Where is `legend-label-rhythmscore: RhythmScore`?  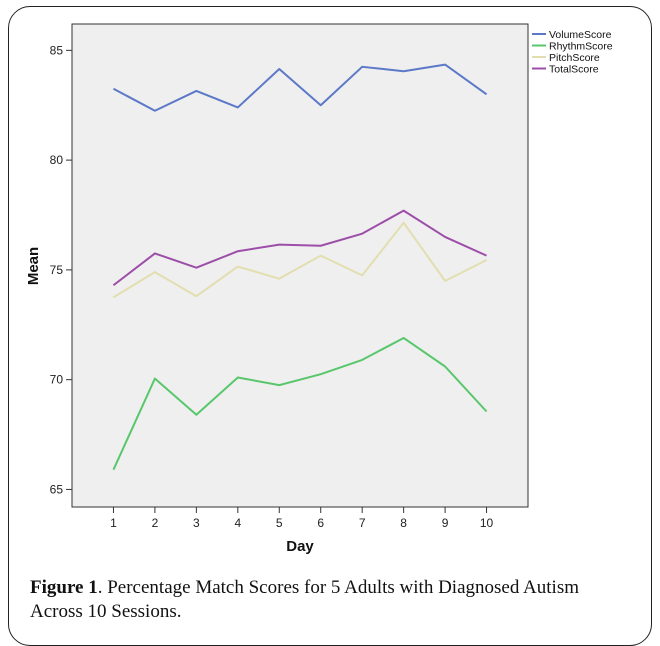 legend-label-rhythmscore: RhythmScore is located at coordinates (581, 47).